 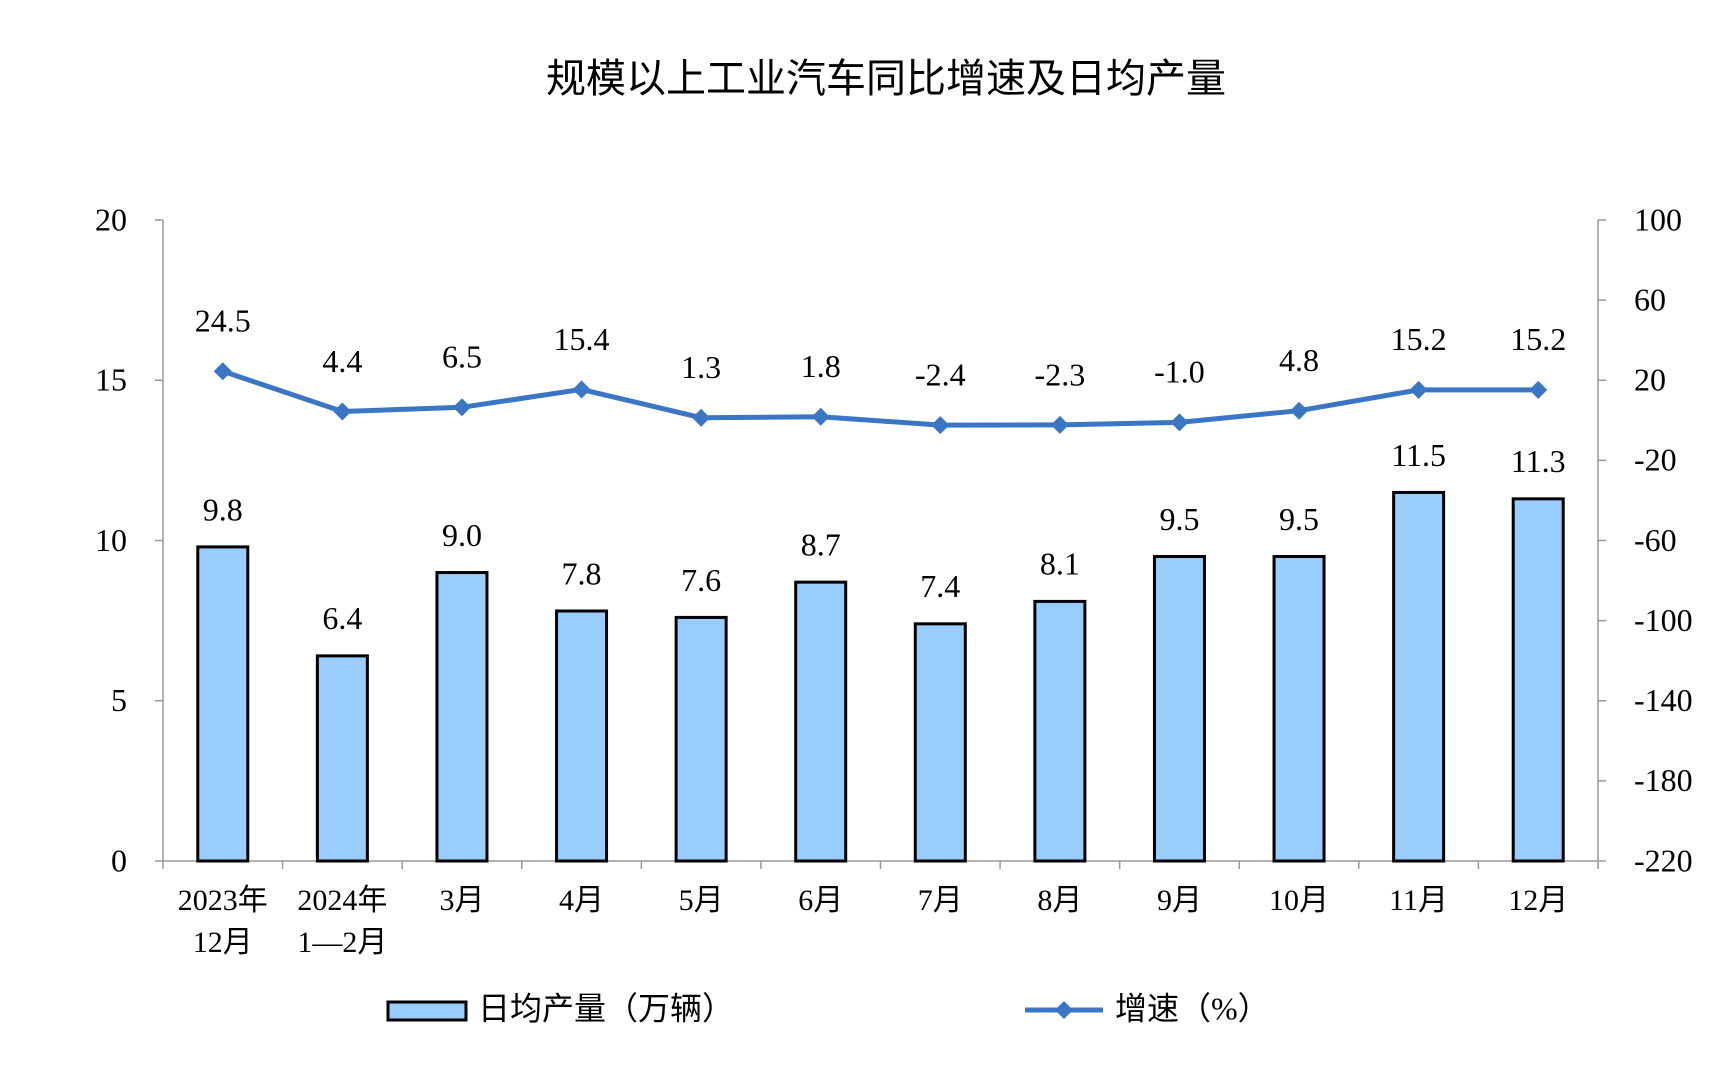 What do you see at coordinates (1060, 564) in the screenshot?
I see `bar-value-label: 8.1` at bounding box center [1060, 564].